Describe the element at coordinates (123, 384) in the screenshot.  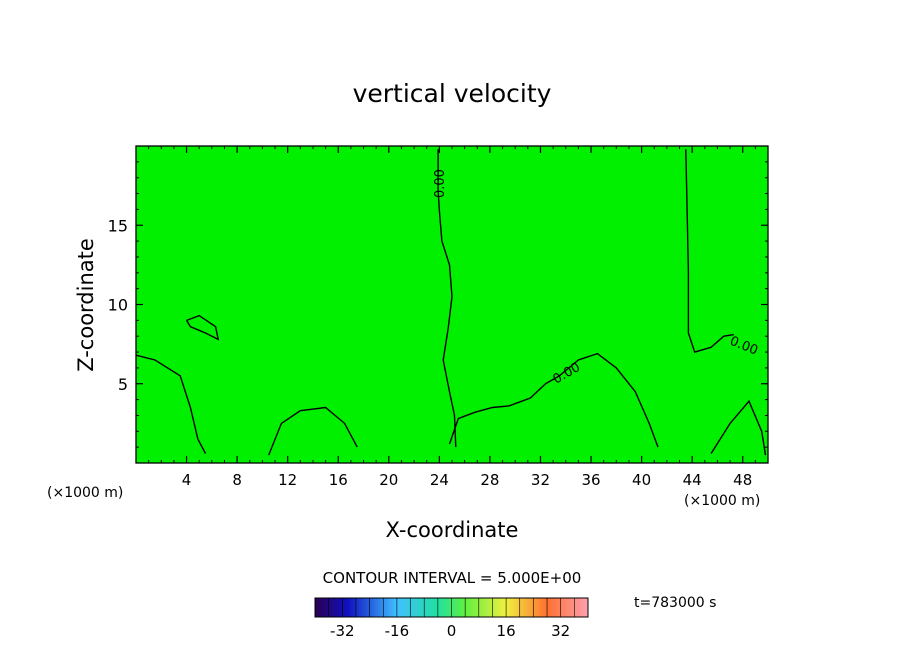
I see `y-tick-label: 5` at that location.